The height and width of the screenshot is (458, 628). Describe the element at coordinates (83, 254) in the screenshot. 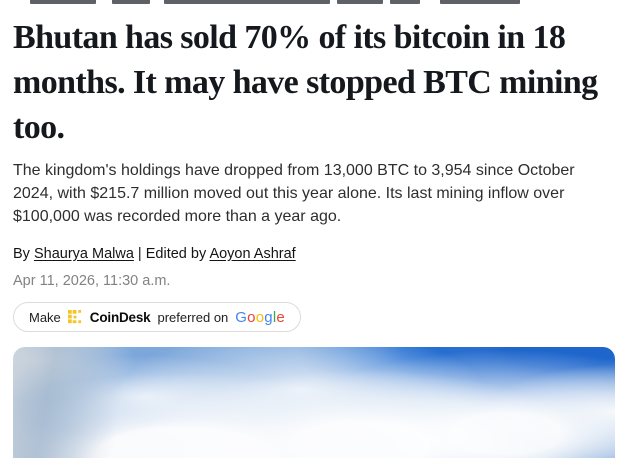

I see `author-link: Shaurya Malwa` at that location.